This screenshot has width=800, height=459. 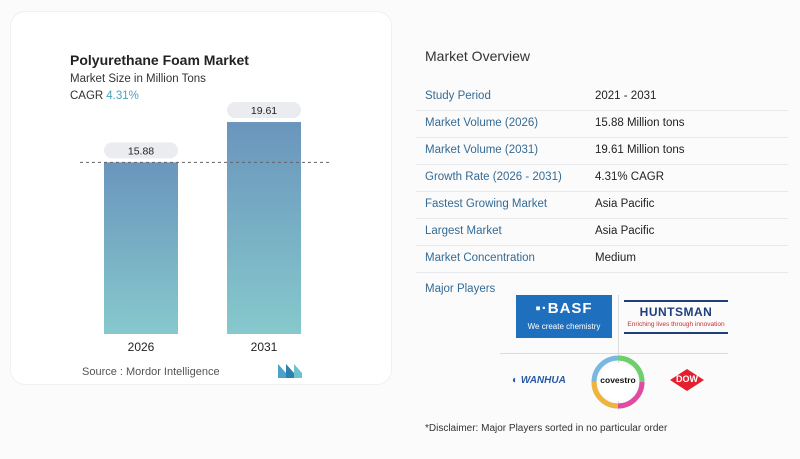 What do you see at coordinates (478, 56) in the screenshot?
I see `overview-title: Market Overview` at bounding box center [478, 56].